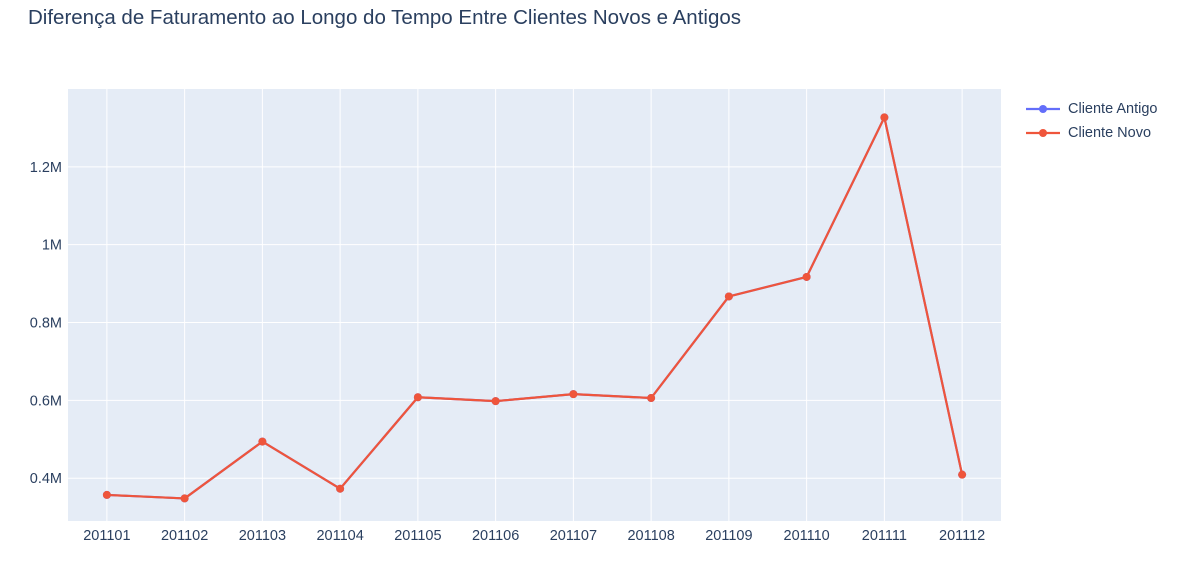 The image size is (1178, 571). I want to click on legend-item: Cliente Antigo, so click(1090, 109).